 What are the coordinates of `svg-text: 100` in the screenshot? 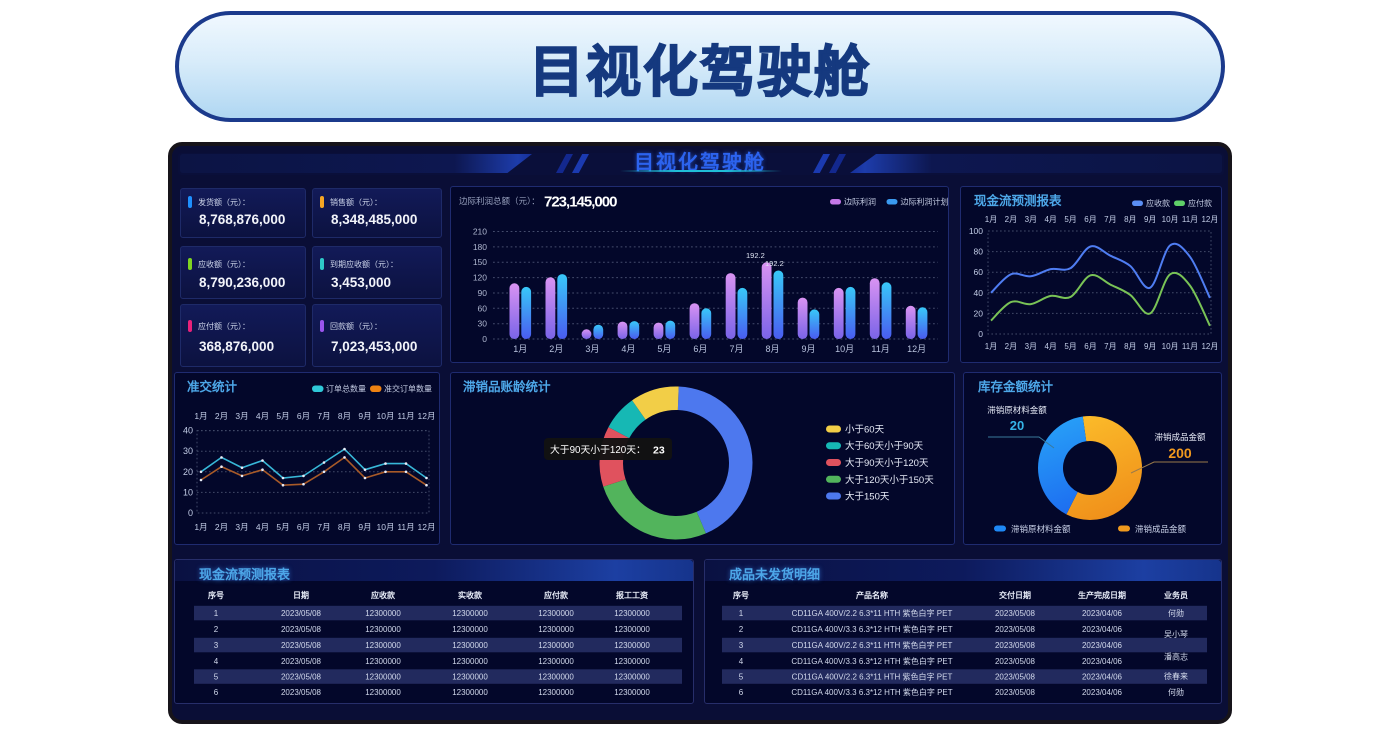 It's located at (976, 231).